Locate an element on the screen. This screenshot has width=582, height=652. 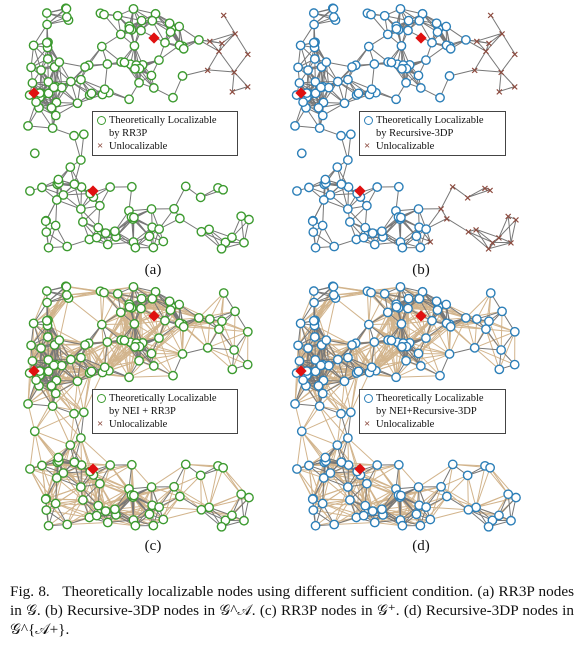
legend-unlocalizable-marker: × is located at coordinates (100, 424).